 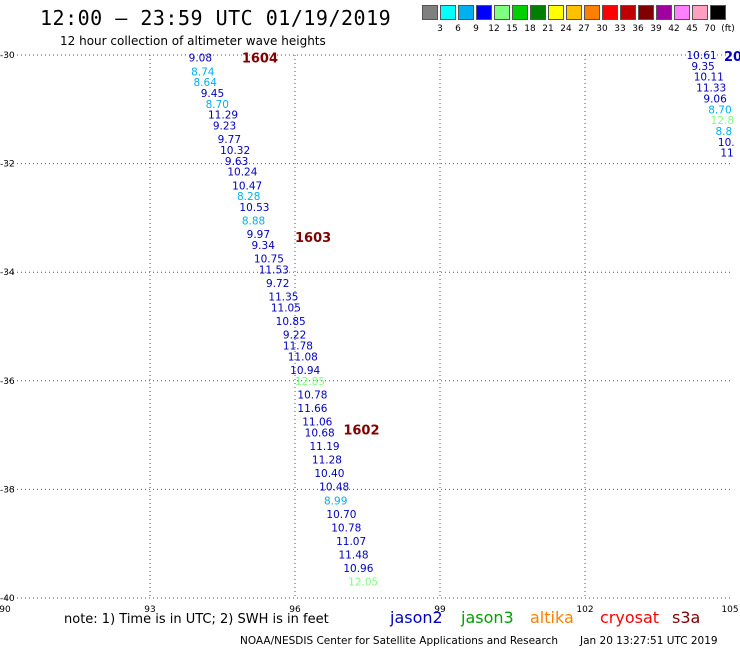 What do you see at coordinates (584, 29) in the screenshot?
I see `scale-label: 27` at bounding box center [584, 29].